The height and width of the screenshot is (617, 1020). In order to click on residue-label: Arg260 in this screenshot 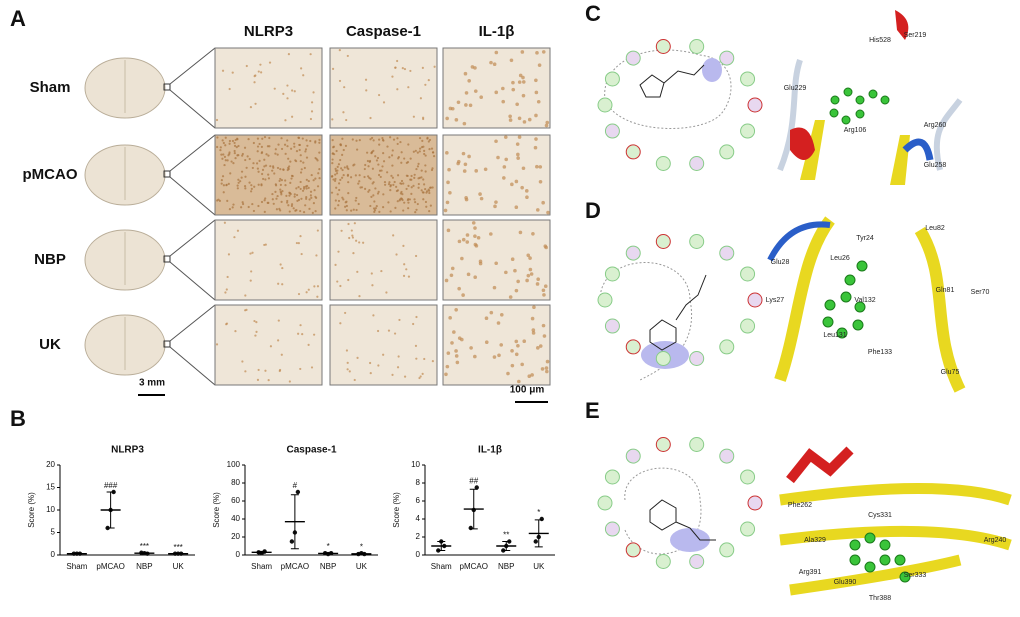, I will do `click(935, 125)`.